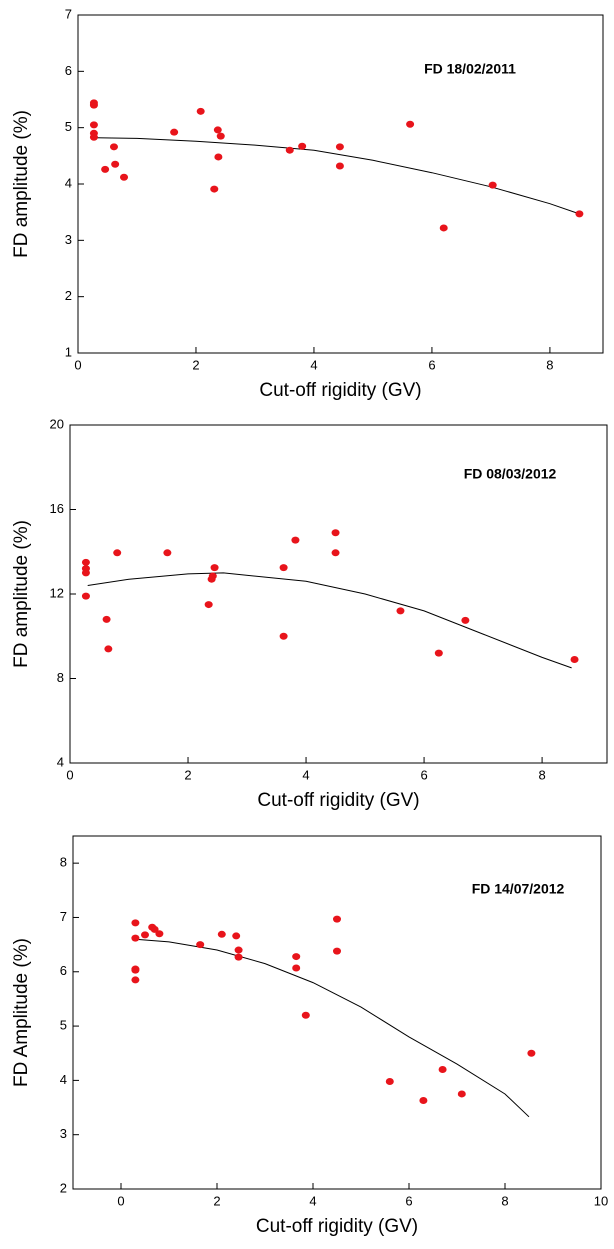 This screenshot has width=614, height=1249. What do you see at coordinates (601, 1200) in the screenshot?
I see `x-tick-label: 10` at bounding box center [601, 1200].